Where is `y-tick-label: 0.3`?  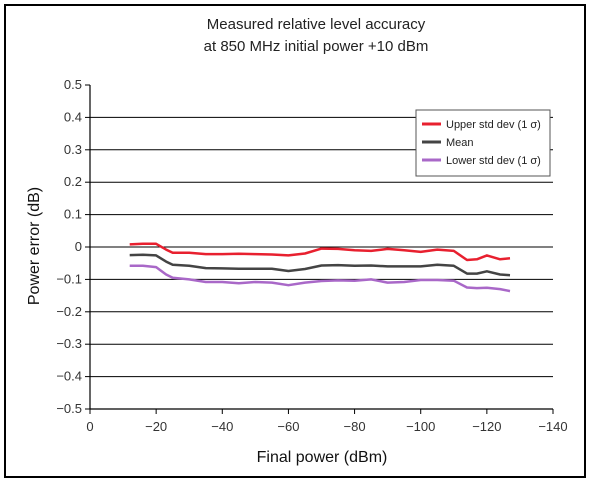
y-tick-label: 0.3 is located at coordinates (73, 149).